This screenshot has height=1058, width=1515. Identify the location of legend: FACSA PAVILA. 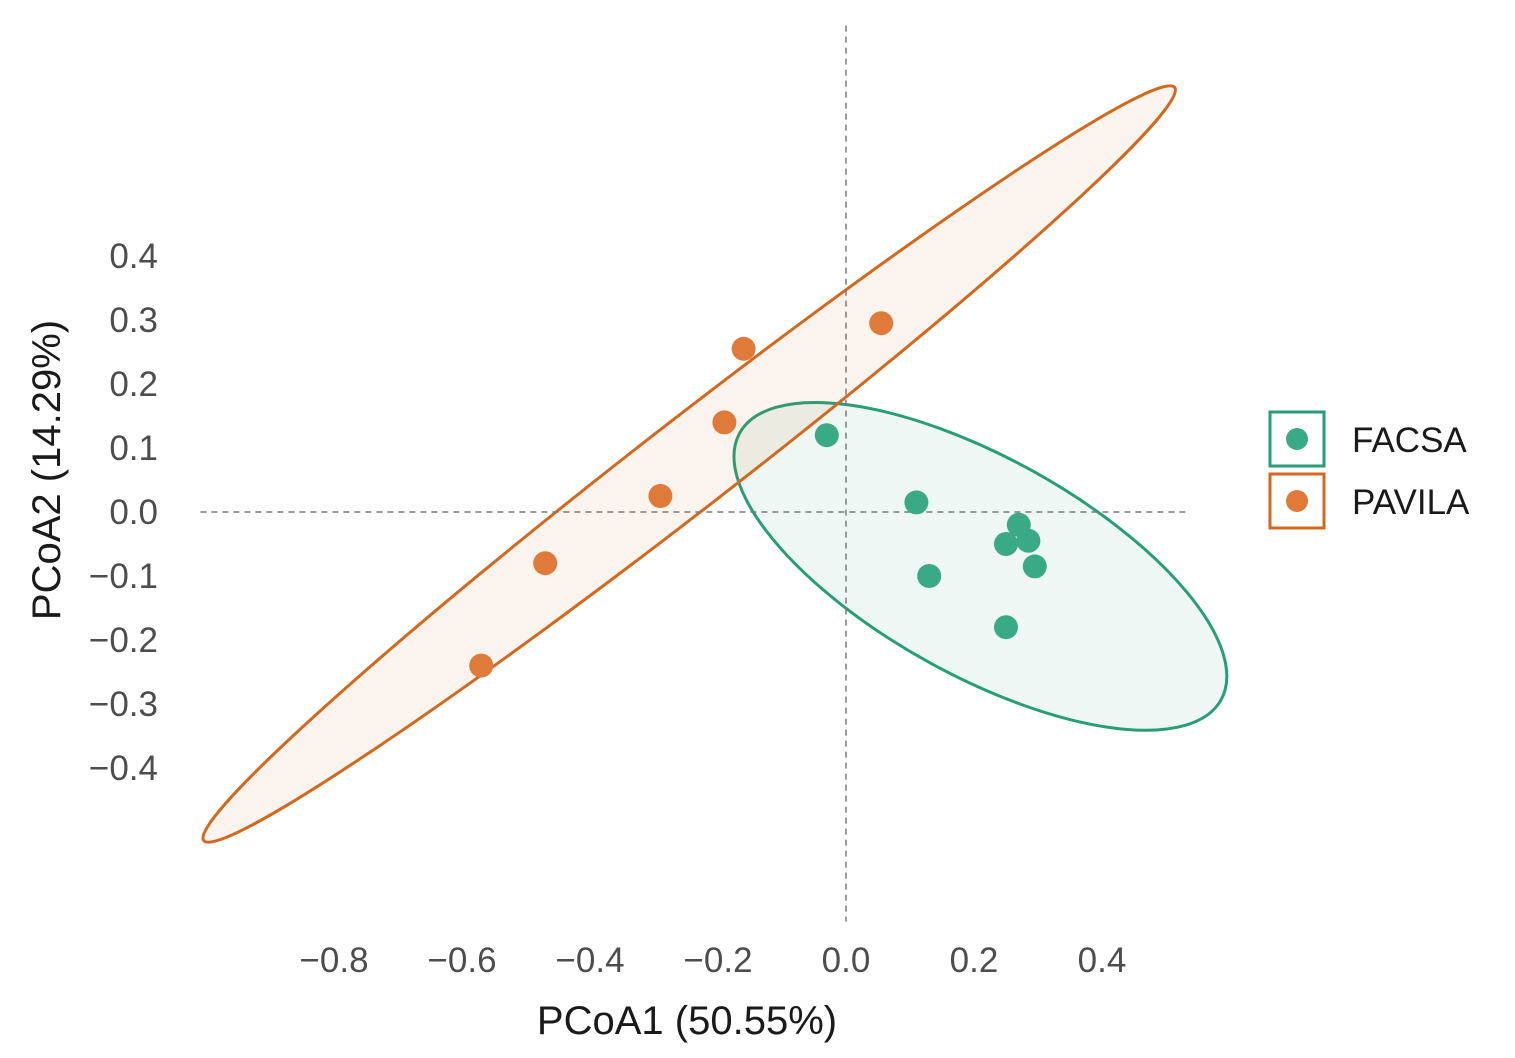
(1369, 470).